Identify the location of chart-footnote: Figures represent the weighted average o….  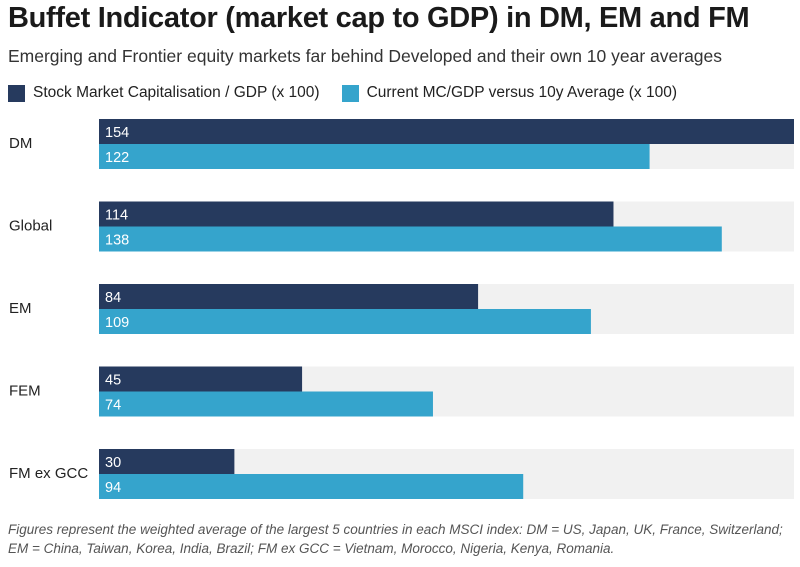
(395, 539).